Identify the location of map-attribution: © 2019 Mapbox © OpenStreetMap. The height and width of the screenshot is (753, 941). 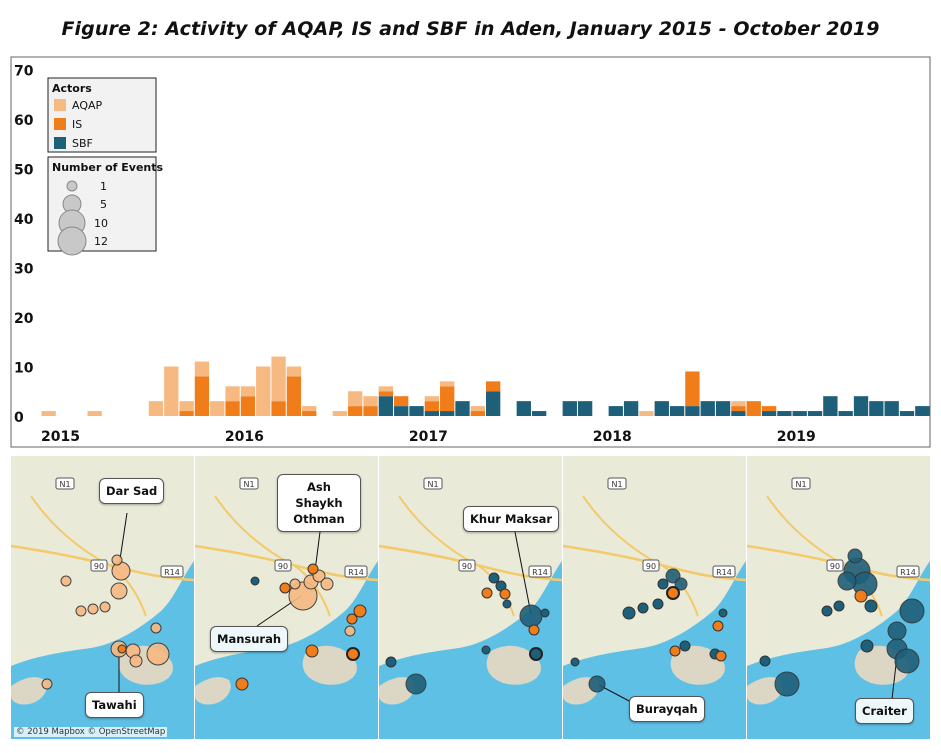
(91, 732).